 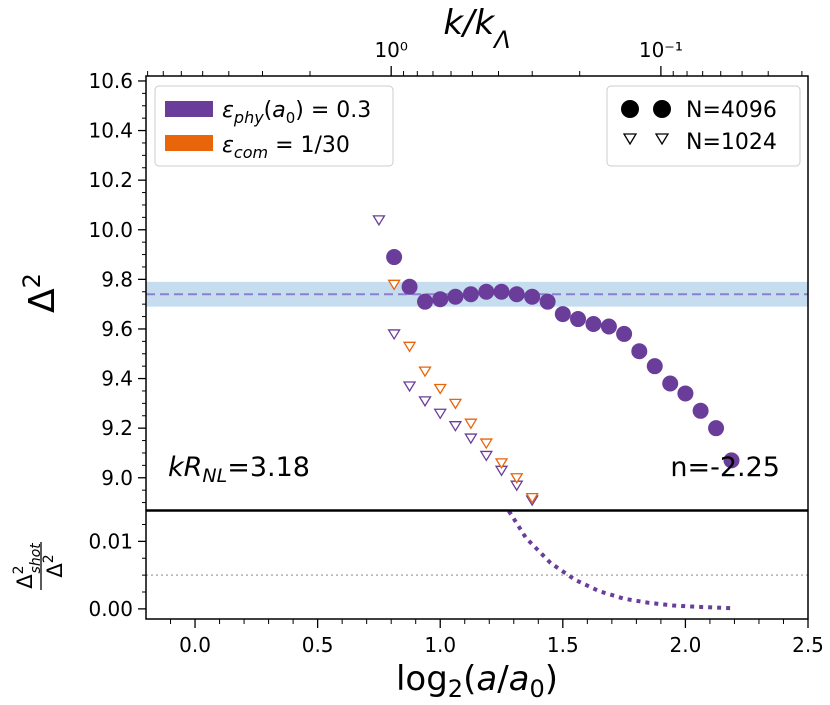 I want to click on lower-y-label-denominator: Δ2, so click(x=54, y=565).